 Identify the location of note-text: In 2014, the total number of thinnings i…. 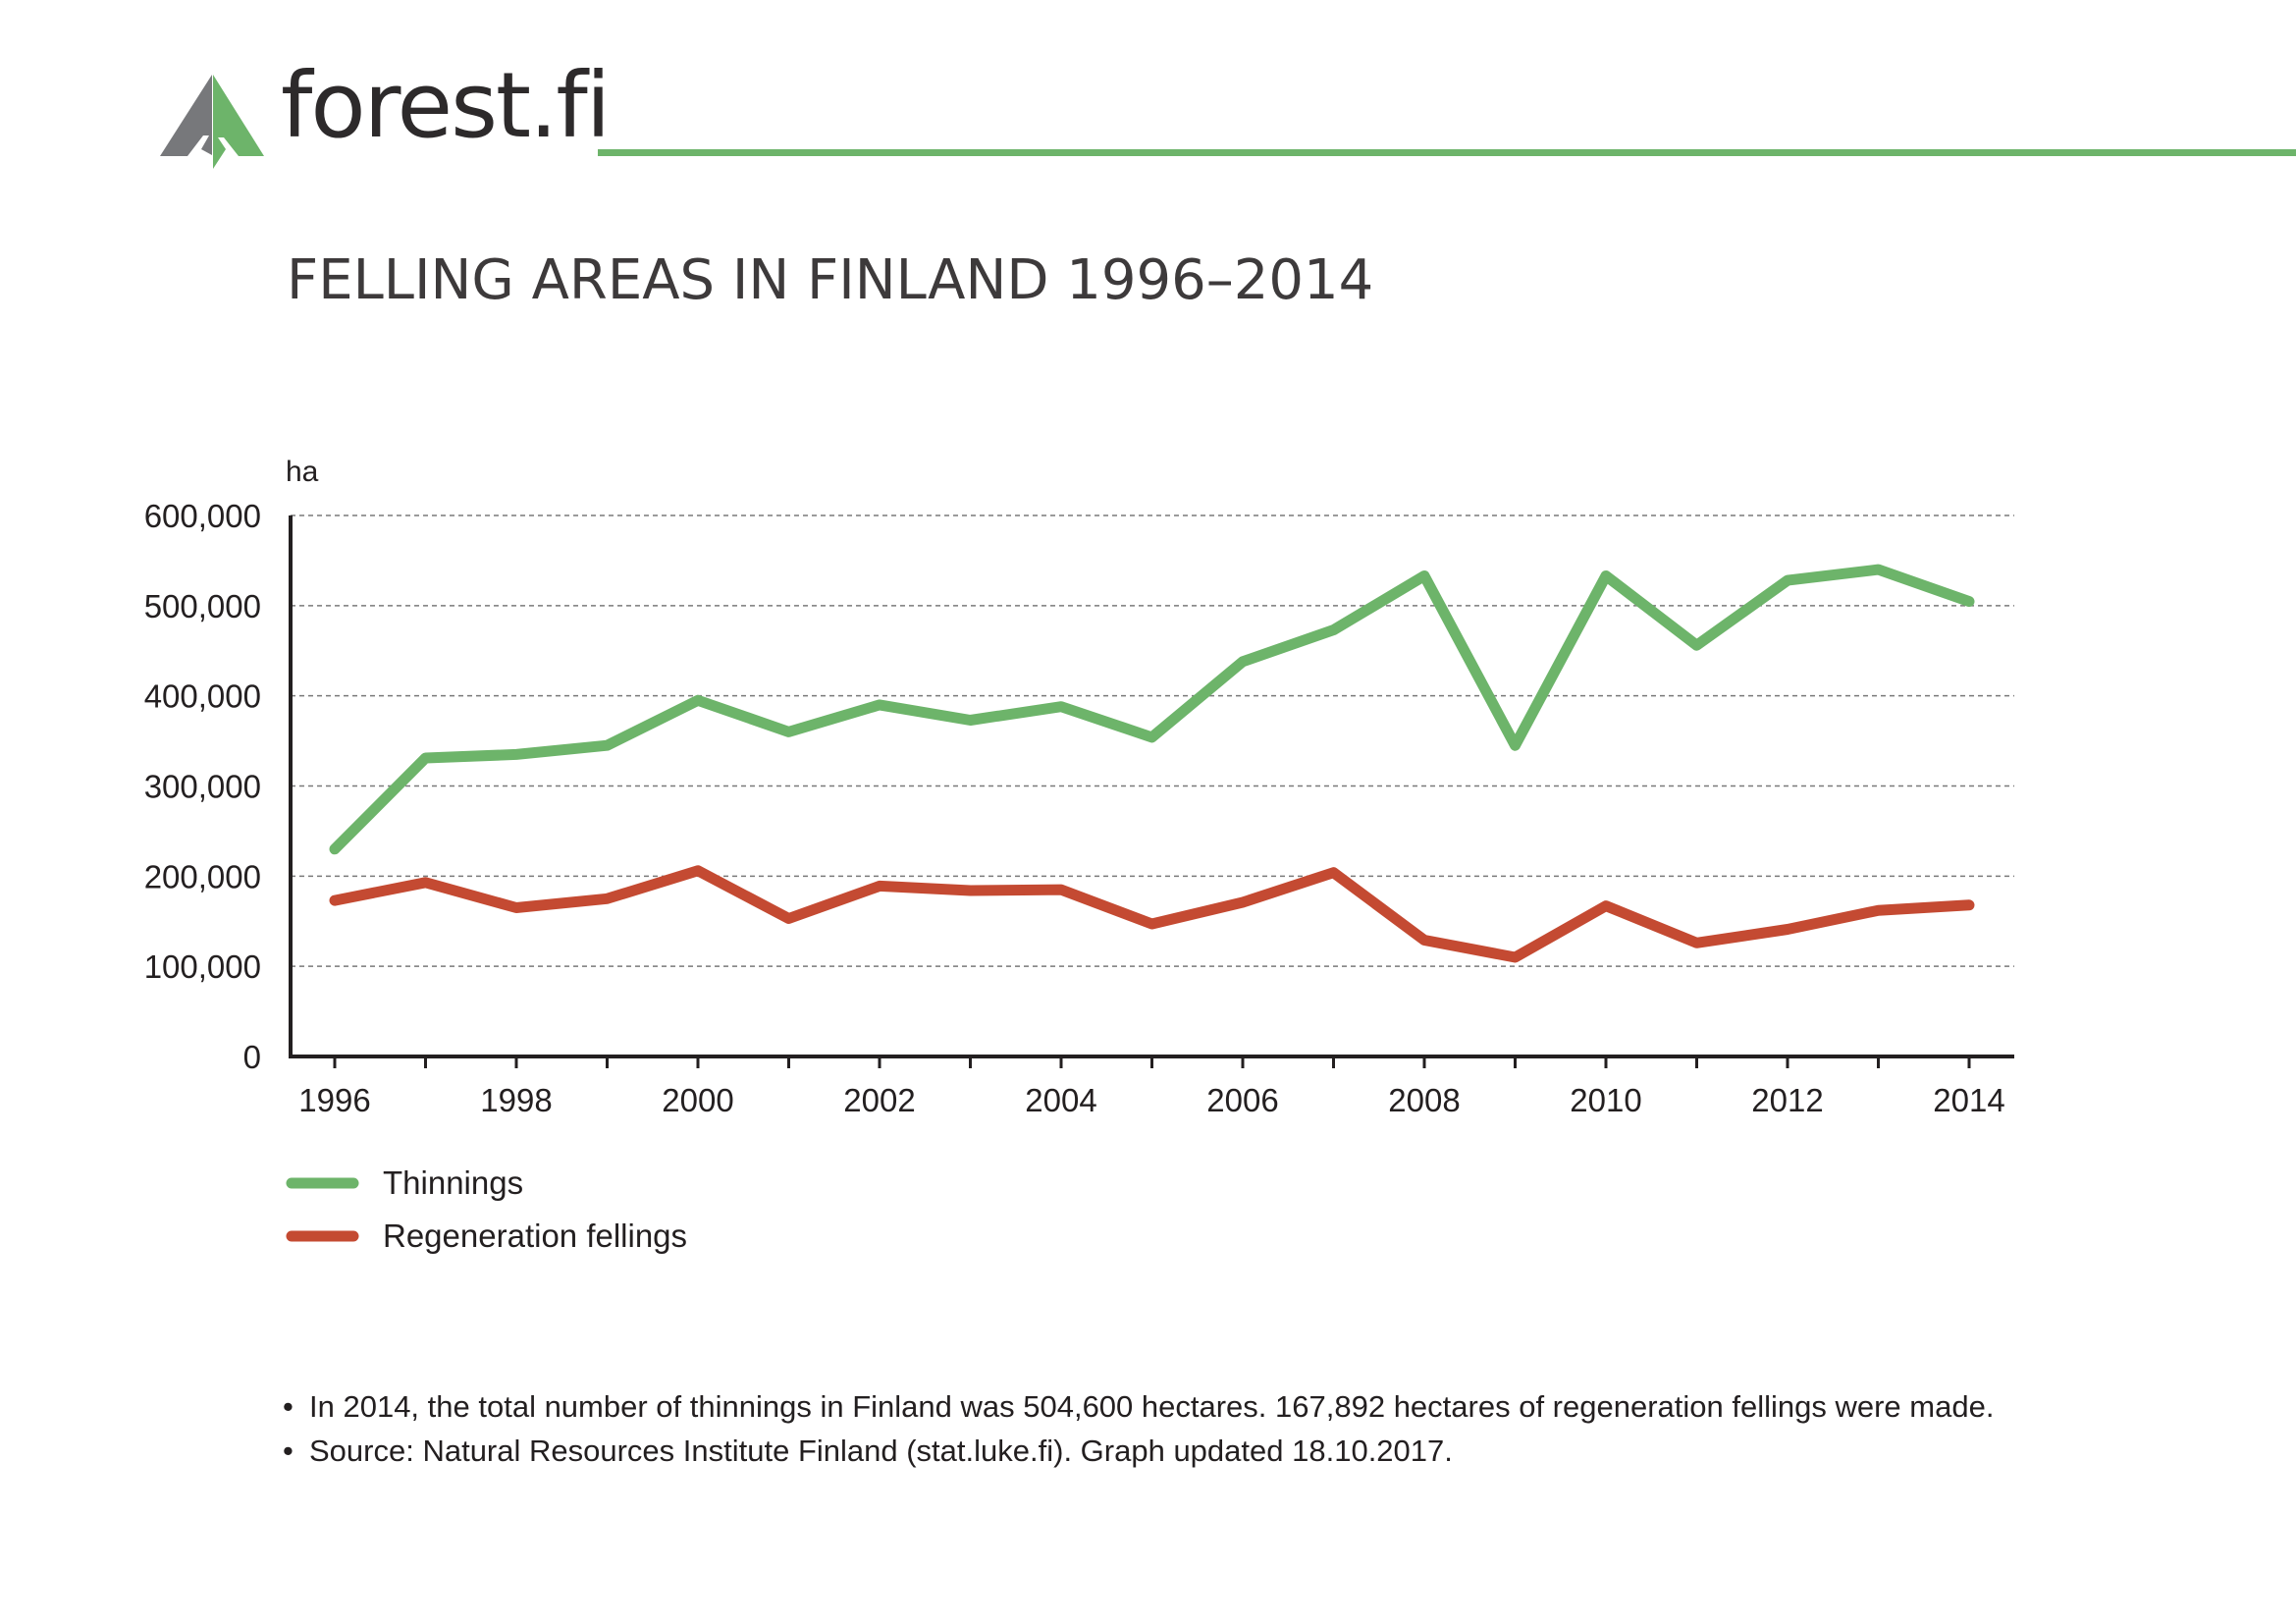
(1152, 1406).